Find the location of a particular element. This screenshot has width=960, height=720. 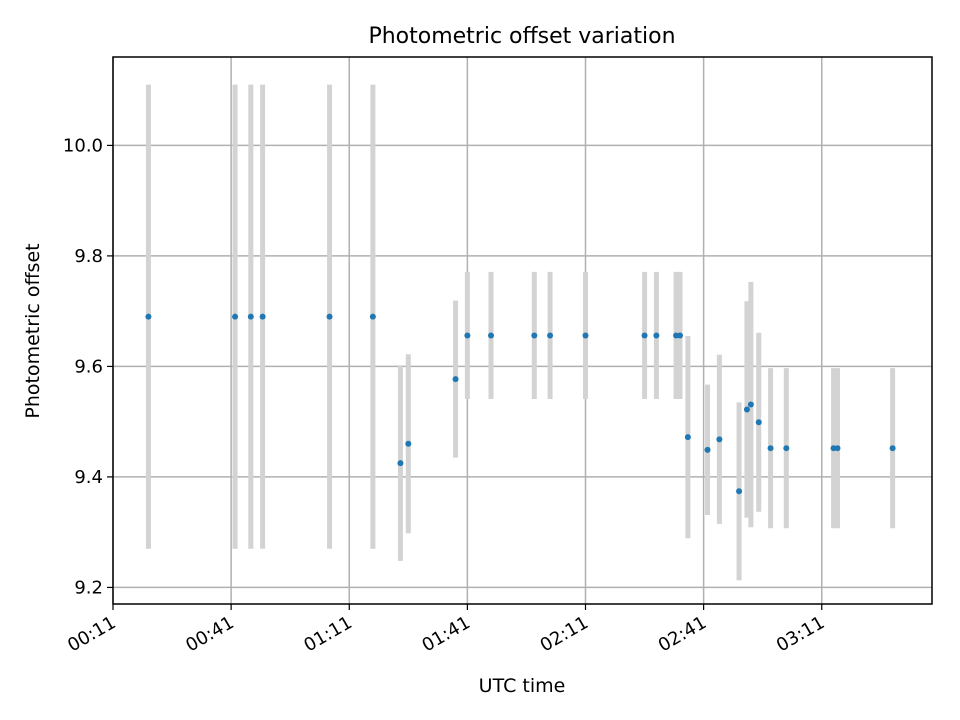

y-axis-ticks: 9.2 9.4 9.6 9.8 10.0 is located at coordinates (88, 366).